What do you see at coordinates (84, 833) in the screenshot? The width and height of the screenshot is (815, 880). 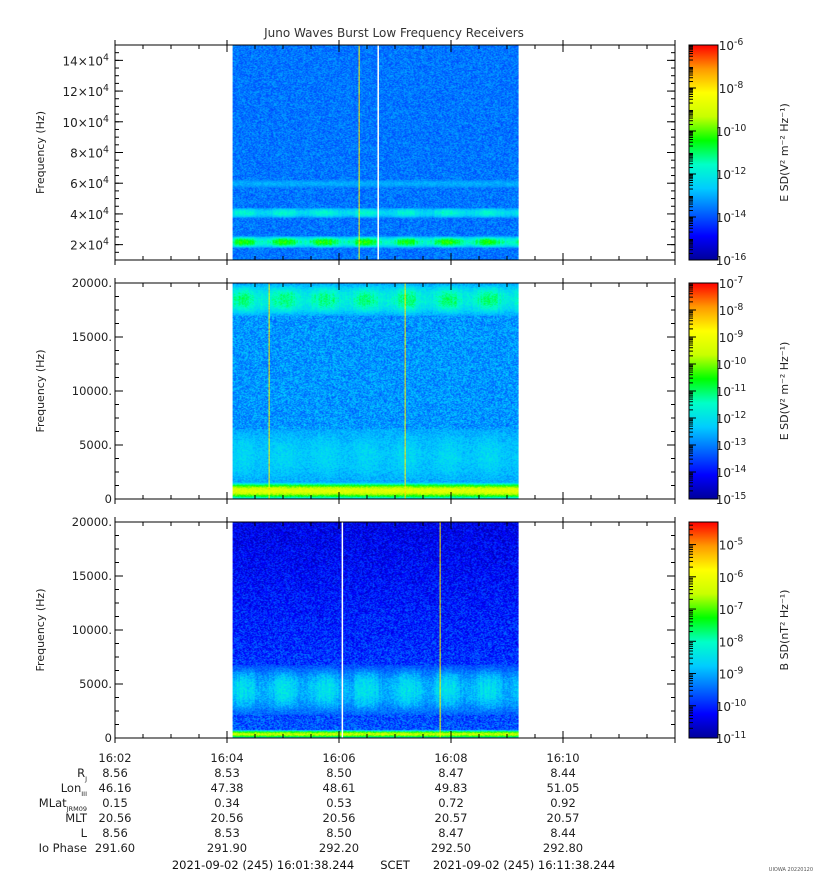 I see `ephemeris-row-label: L` at bounding box center [84, 833].